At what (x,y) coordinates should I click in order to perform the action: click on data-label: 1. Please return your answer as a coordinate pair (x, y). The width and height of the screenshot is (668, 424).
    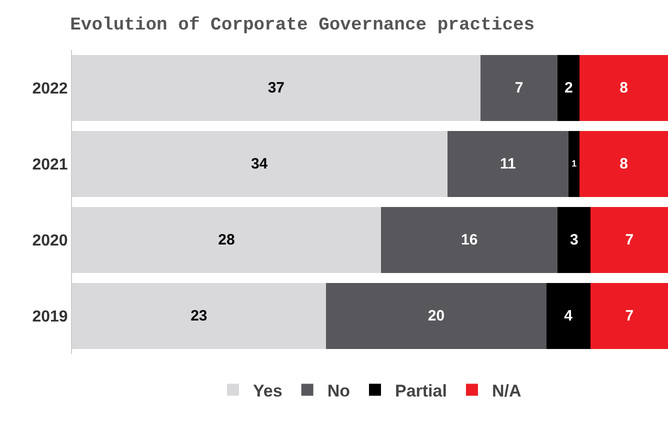
    Looking at the image, I should click on (574, 163).